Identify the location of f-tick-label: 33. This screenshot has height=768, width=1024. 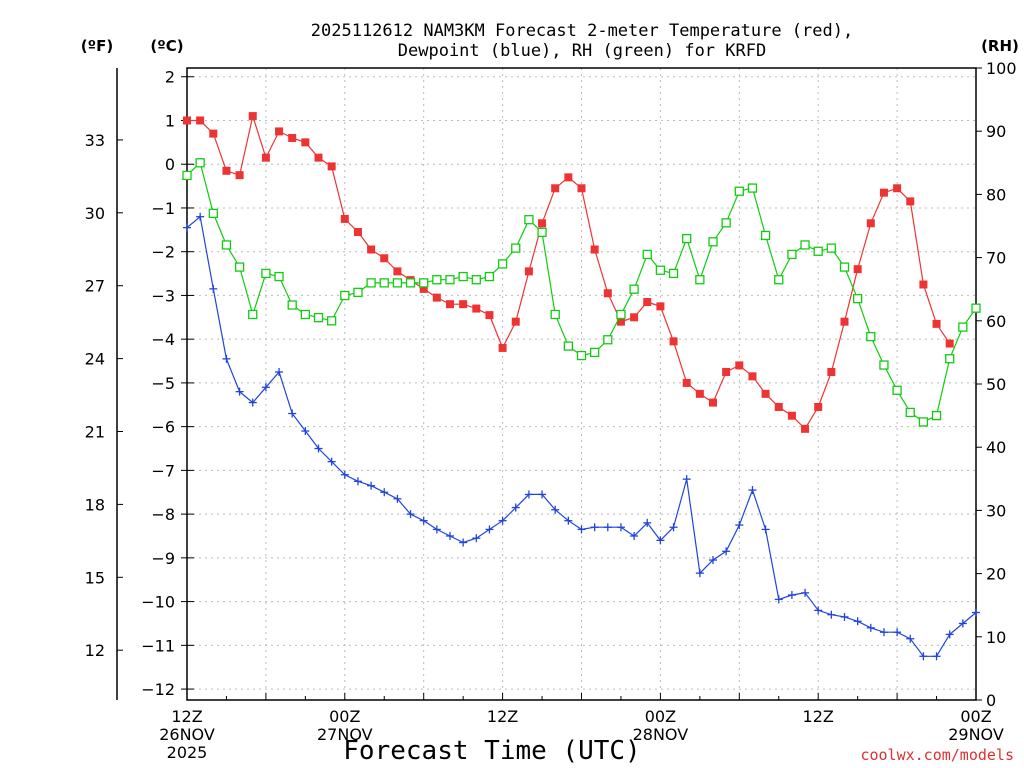
(95, 140).